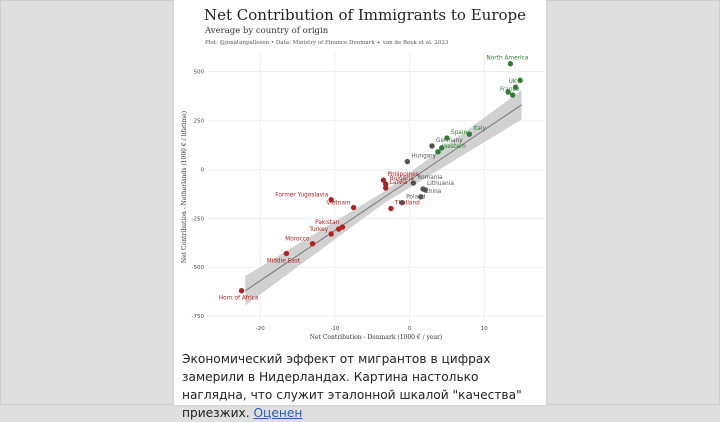  Describe the element at coordinates (198, 317) in the screenshot. I see `y-tick-label: -750` at that location.